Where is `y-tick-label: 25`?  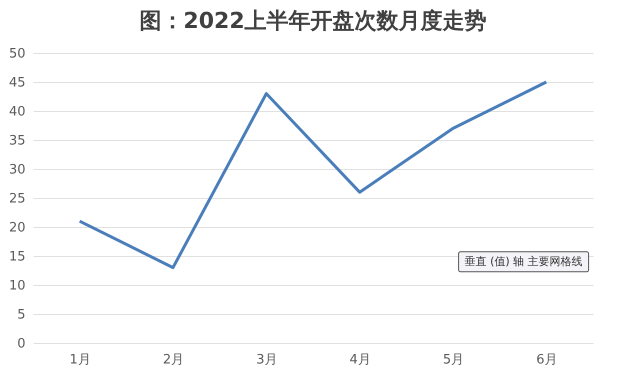
y-tick-label: 25 is located at coordinates (17, 199).